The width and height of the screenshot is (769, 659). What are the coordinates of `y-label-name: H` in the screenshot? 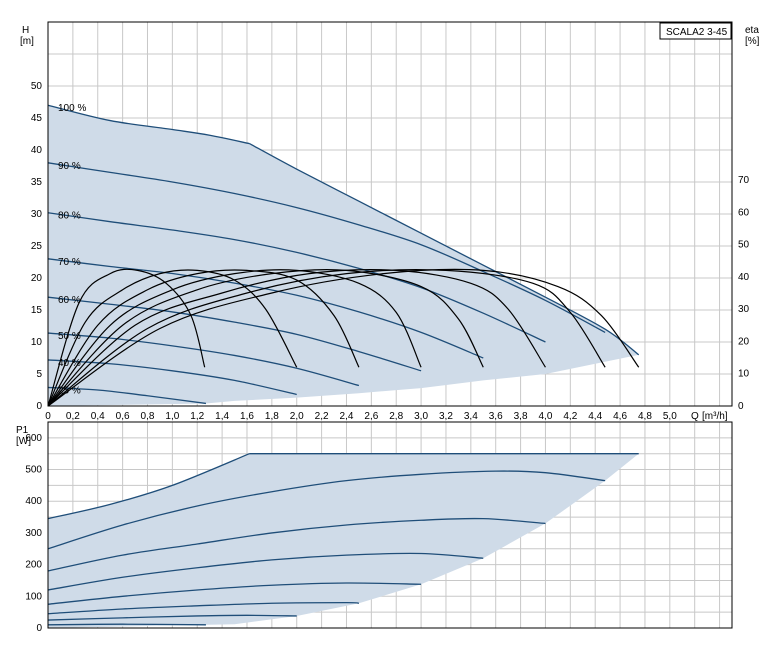 It's located at (25, 30).